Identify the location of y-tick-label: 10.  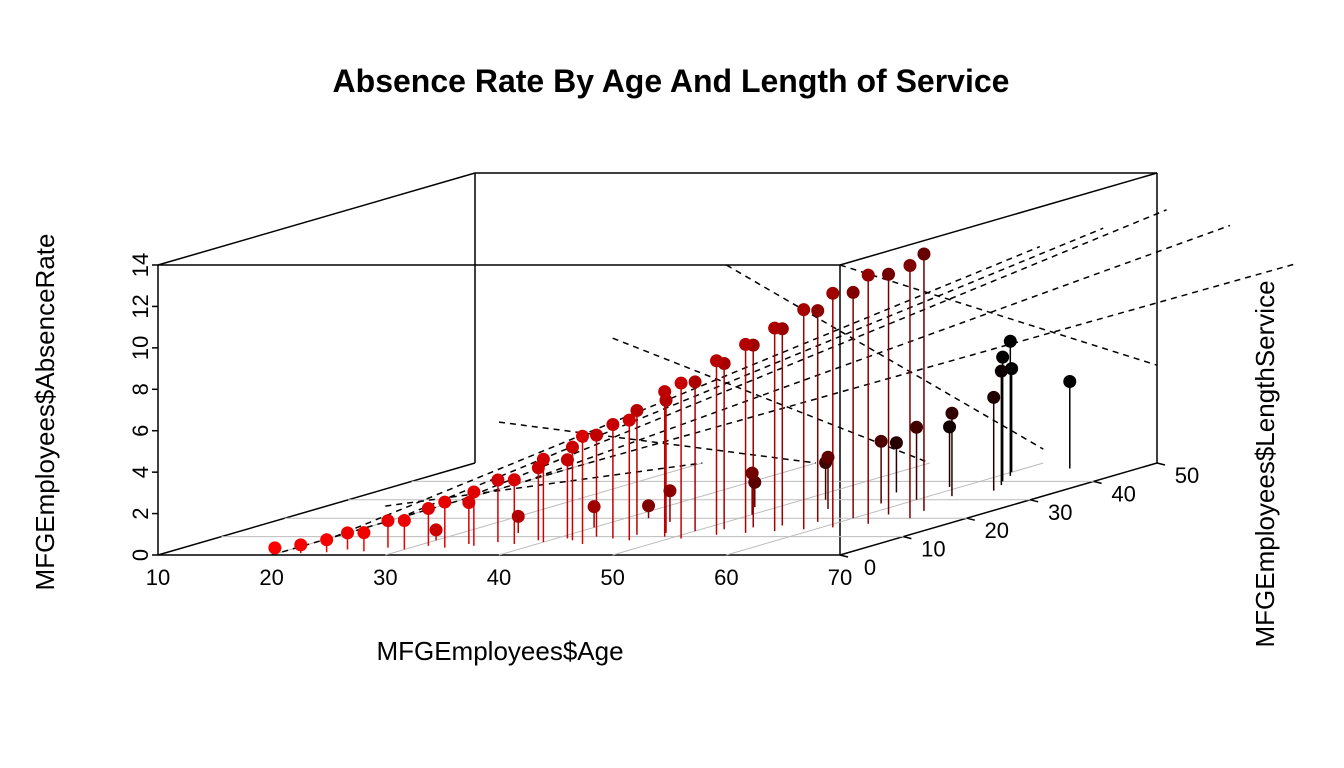
(933, 549).